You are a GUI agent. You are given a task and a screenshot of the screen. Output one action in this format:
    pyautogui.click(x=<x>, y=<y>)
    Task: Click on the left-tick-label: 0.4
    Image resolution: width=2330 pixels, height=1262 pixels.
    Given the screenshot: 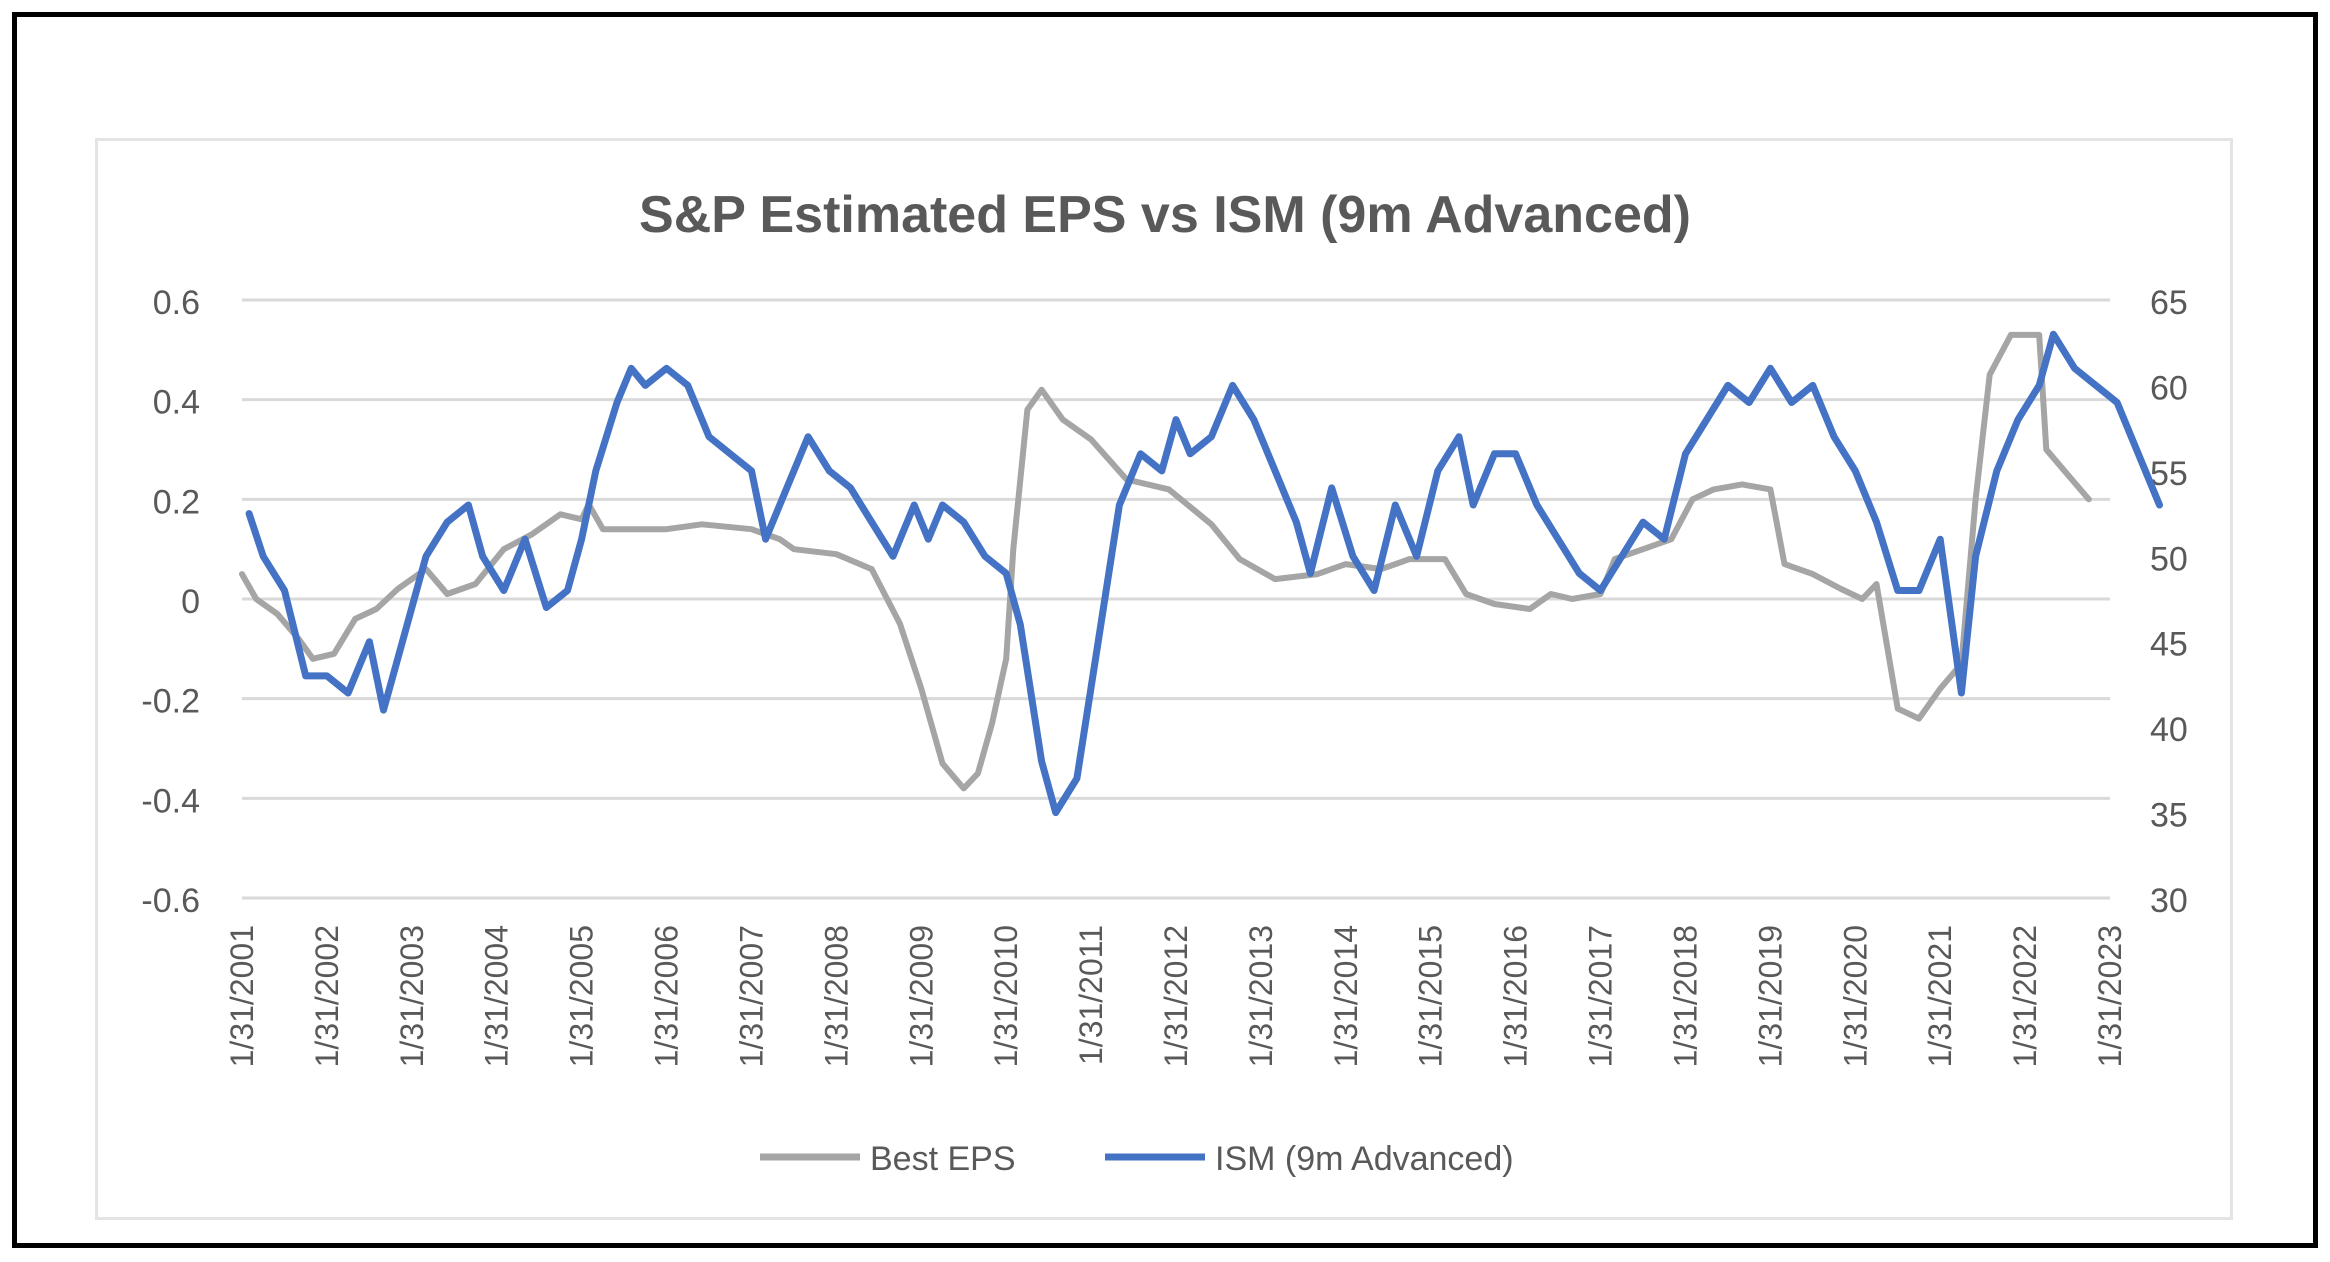 What is the action you would take?
    pyautogui.click(x=176, y=403)
    